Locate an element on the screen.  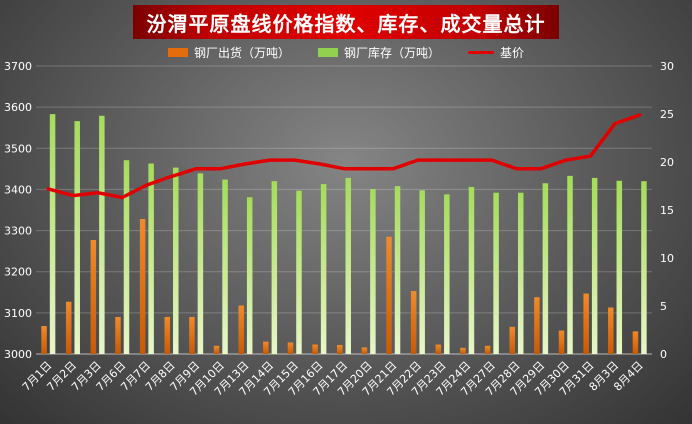
title-banner: 汾渭平原盘线价格指数、库存、成交量总计 is located at coordinates (346, 22).